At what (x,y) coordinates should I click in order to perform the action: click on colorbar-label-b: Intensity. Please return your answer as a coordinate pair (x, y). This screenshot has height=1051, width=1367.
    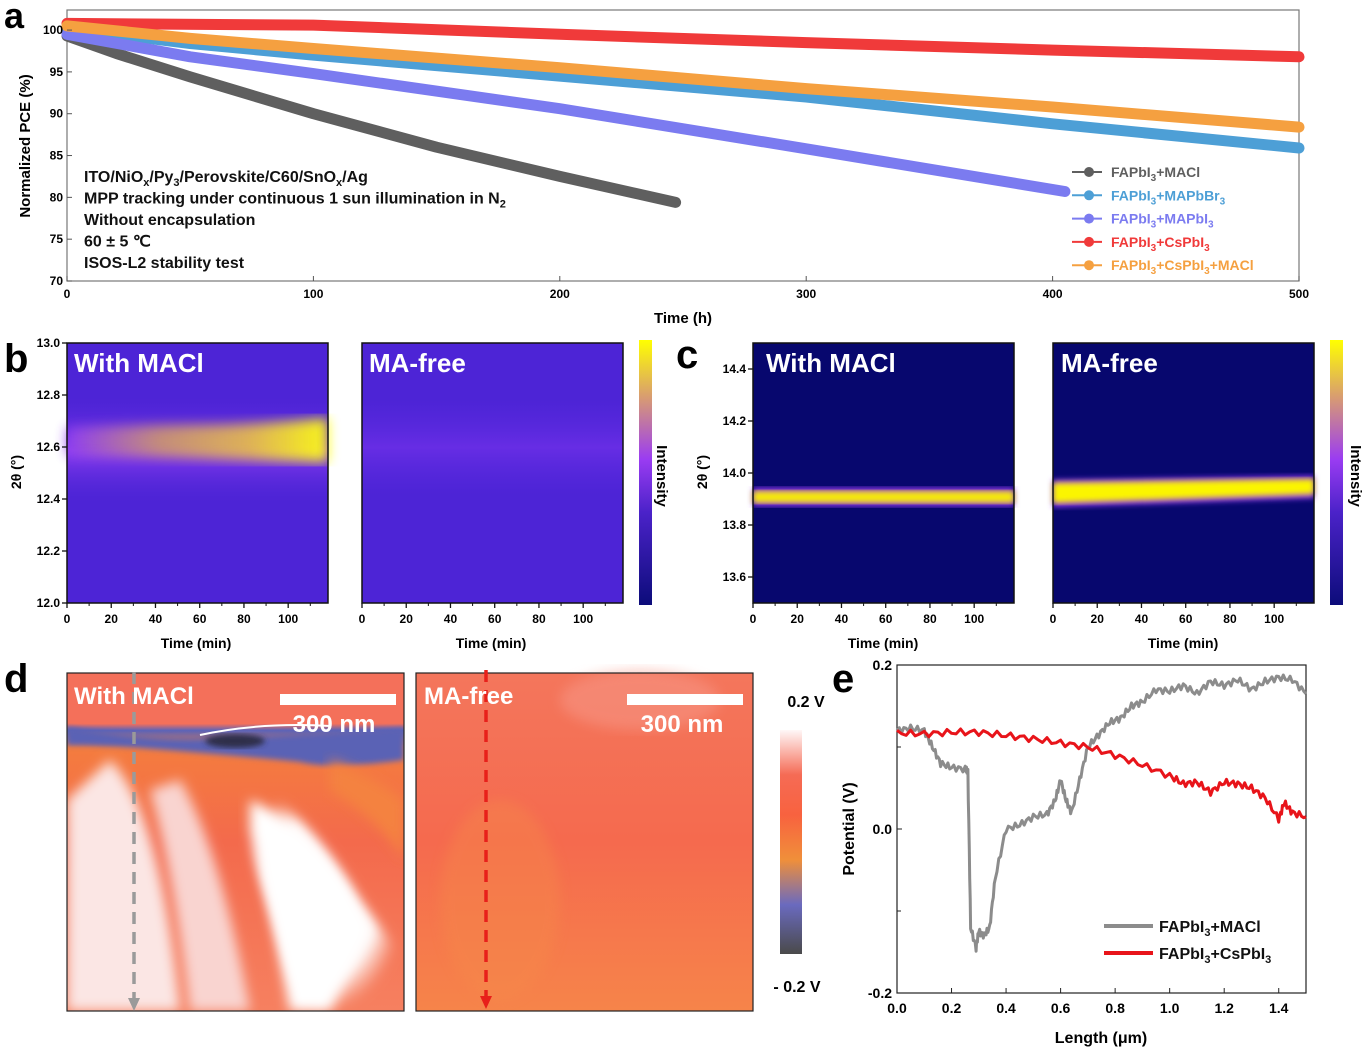
    Looking at the image, I should click on (661, 476).